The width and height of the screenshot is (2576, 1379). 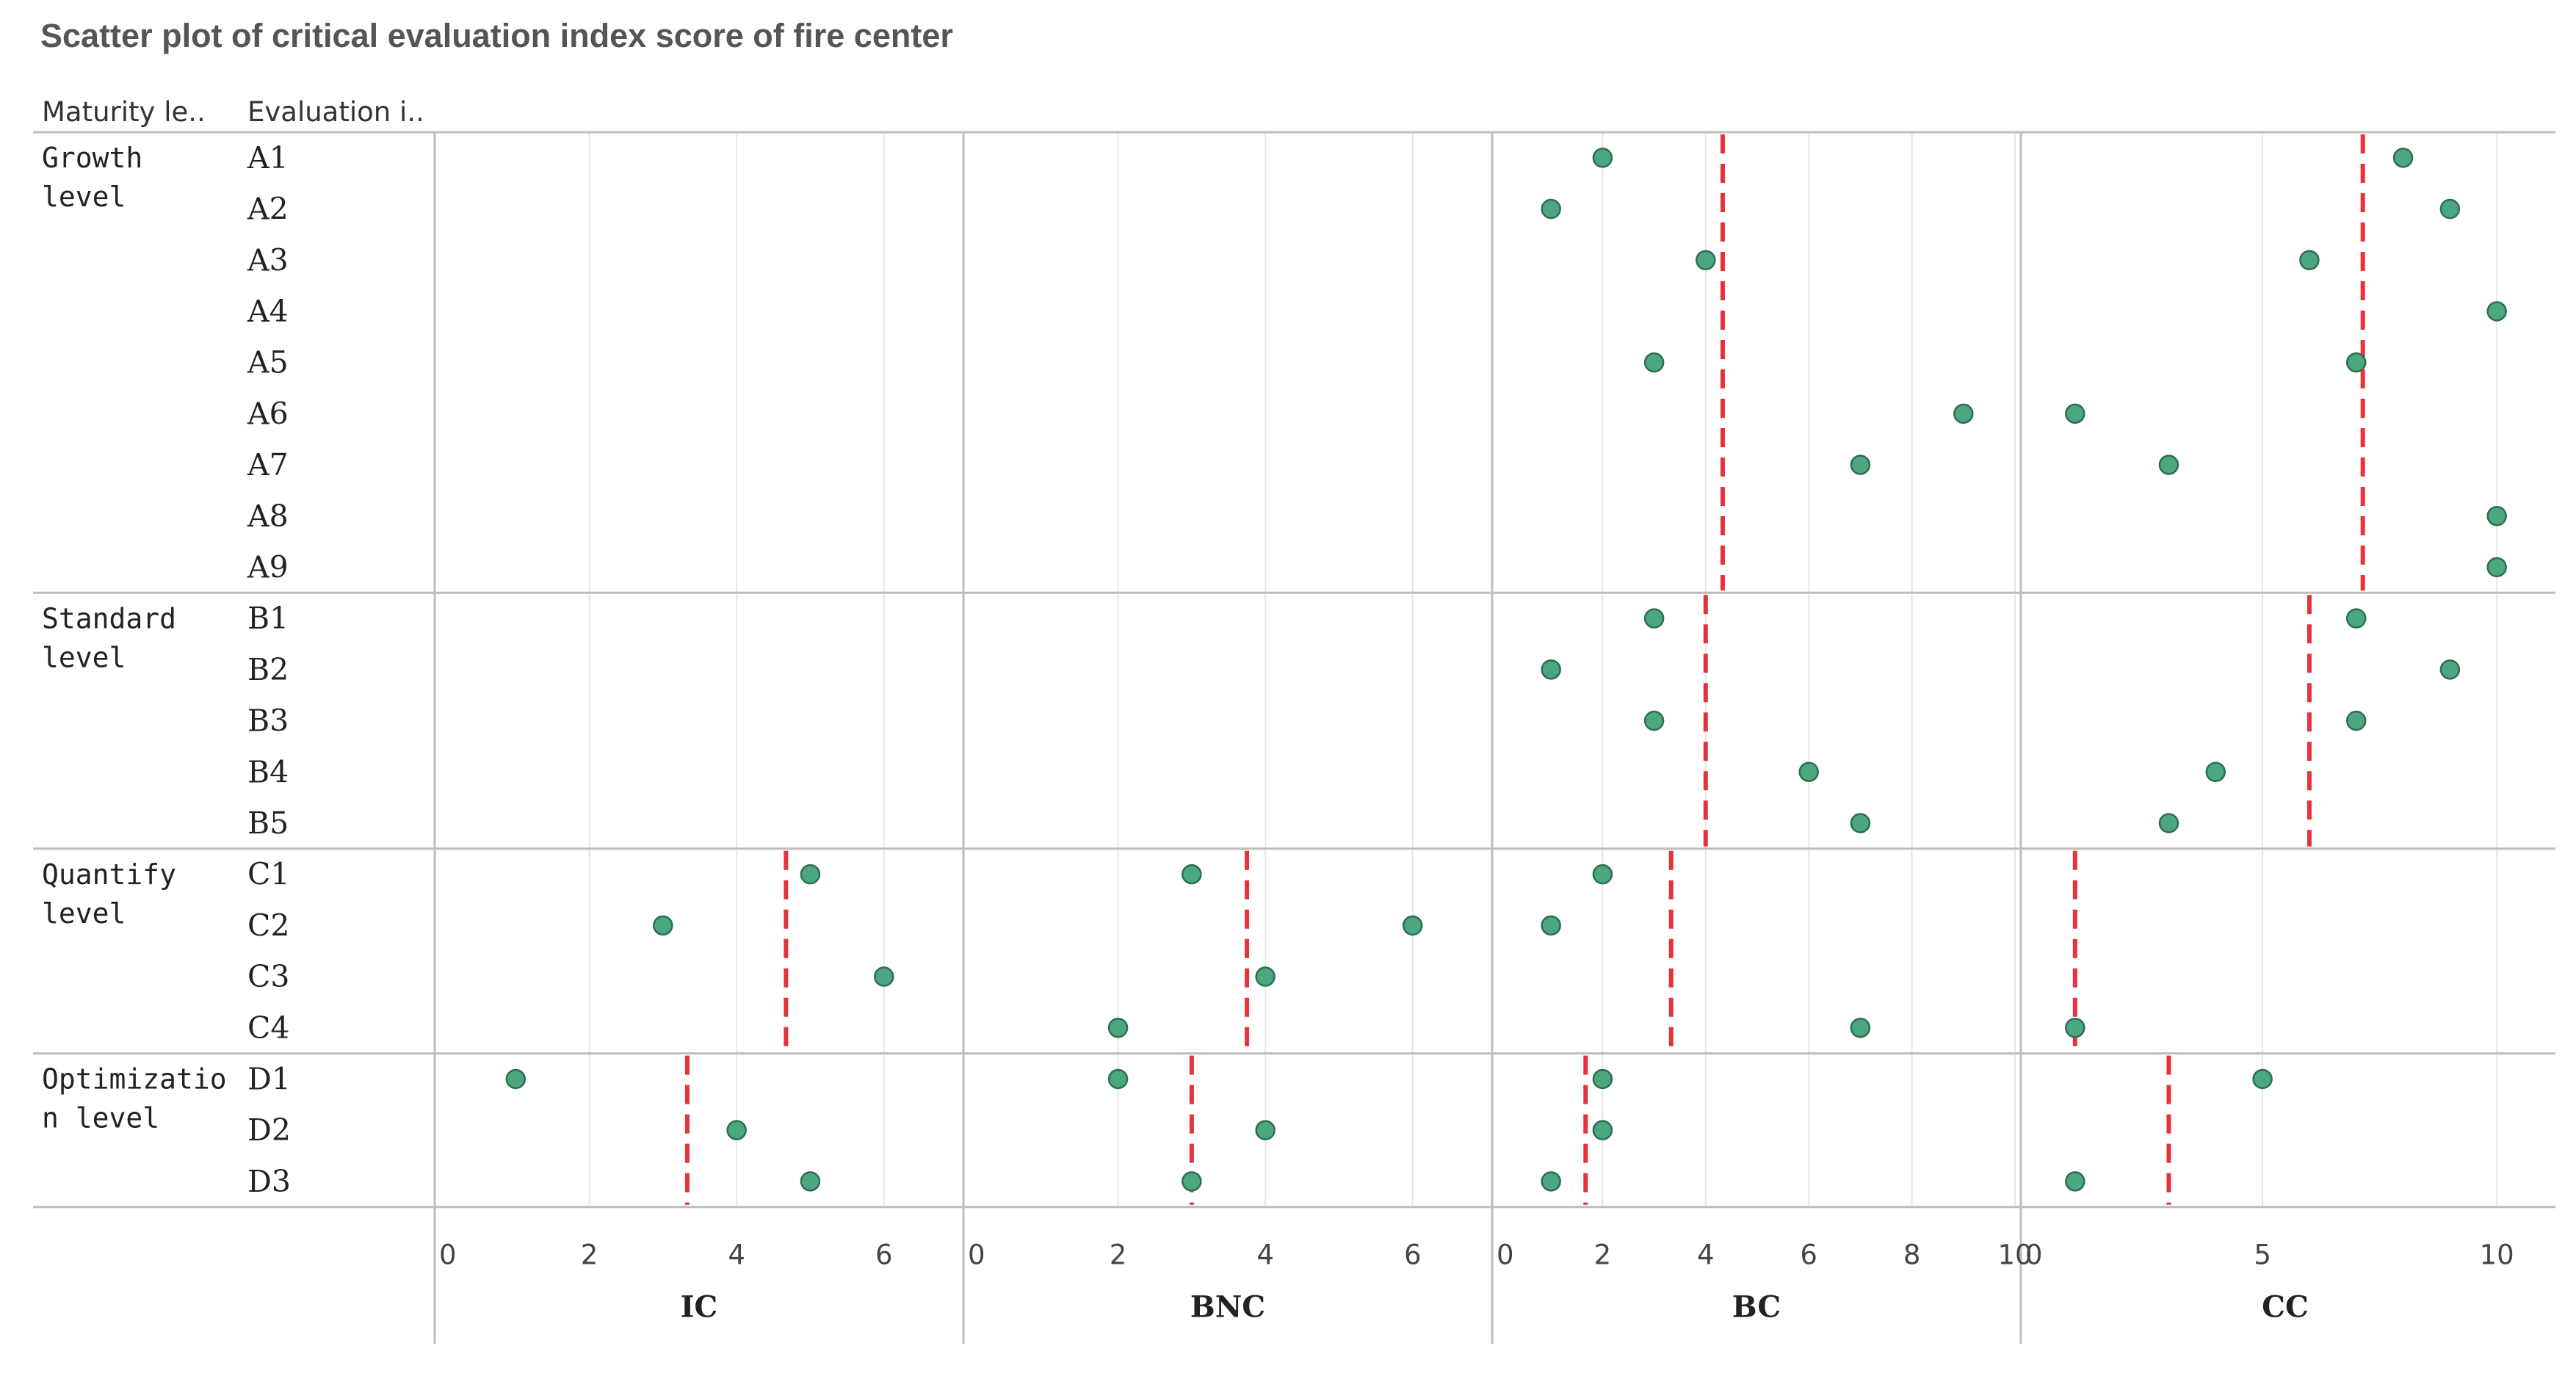 What do you see at coordinates (2450, 209) in the screenshot?
I see `point-cc-a2` at bounding box center [2450, 209].